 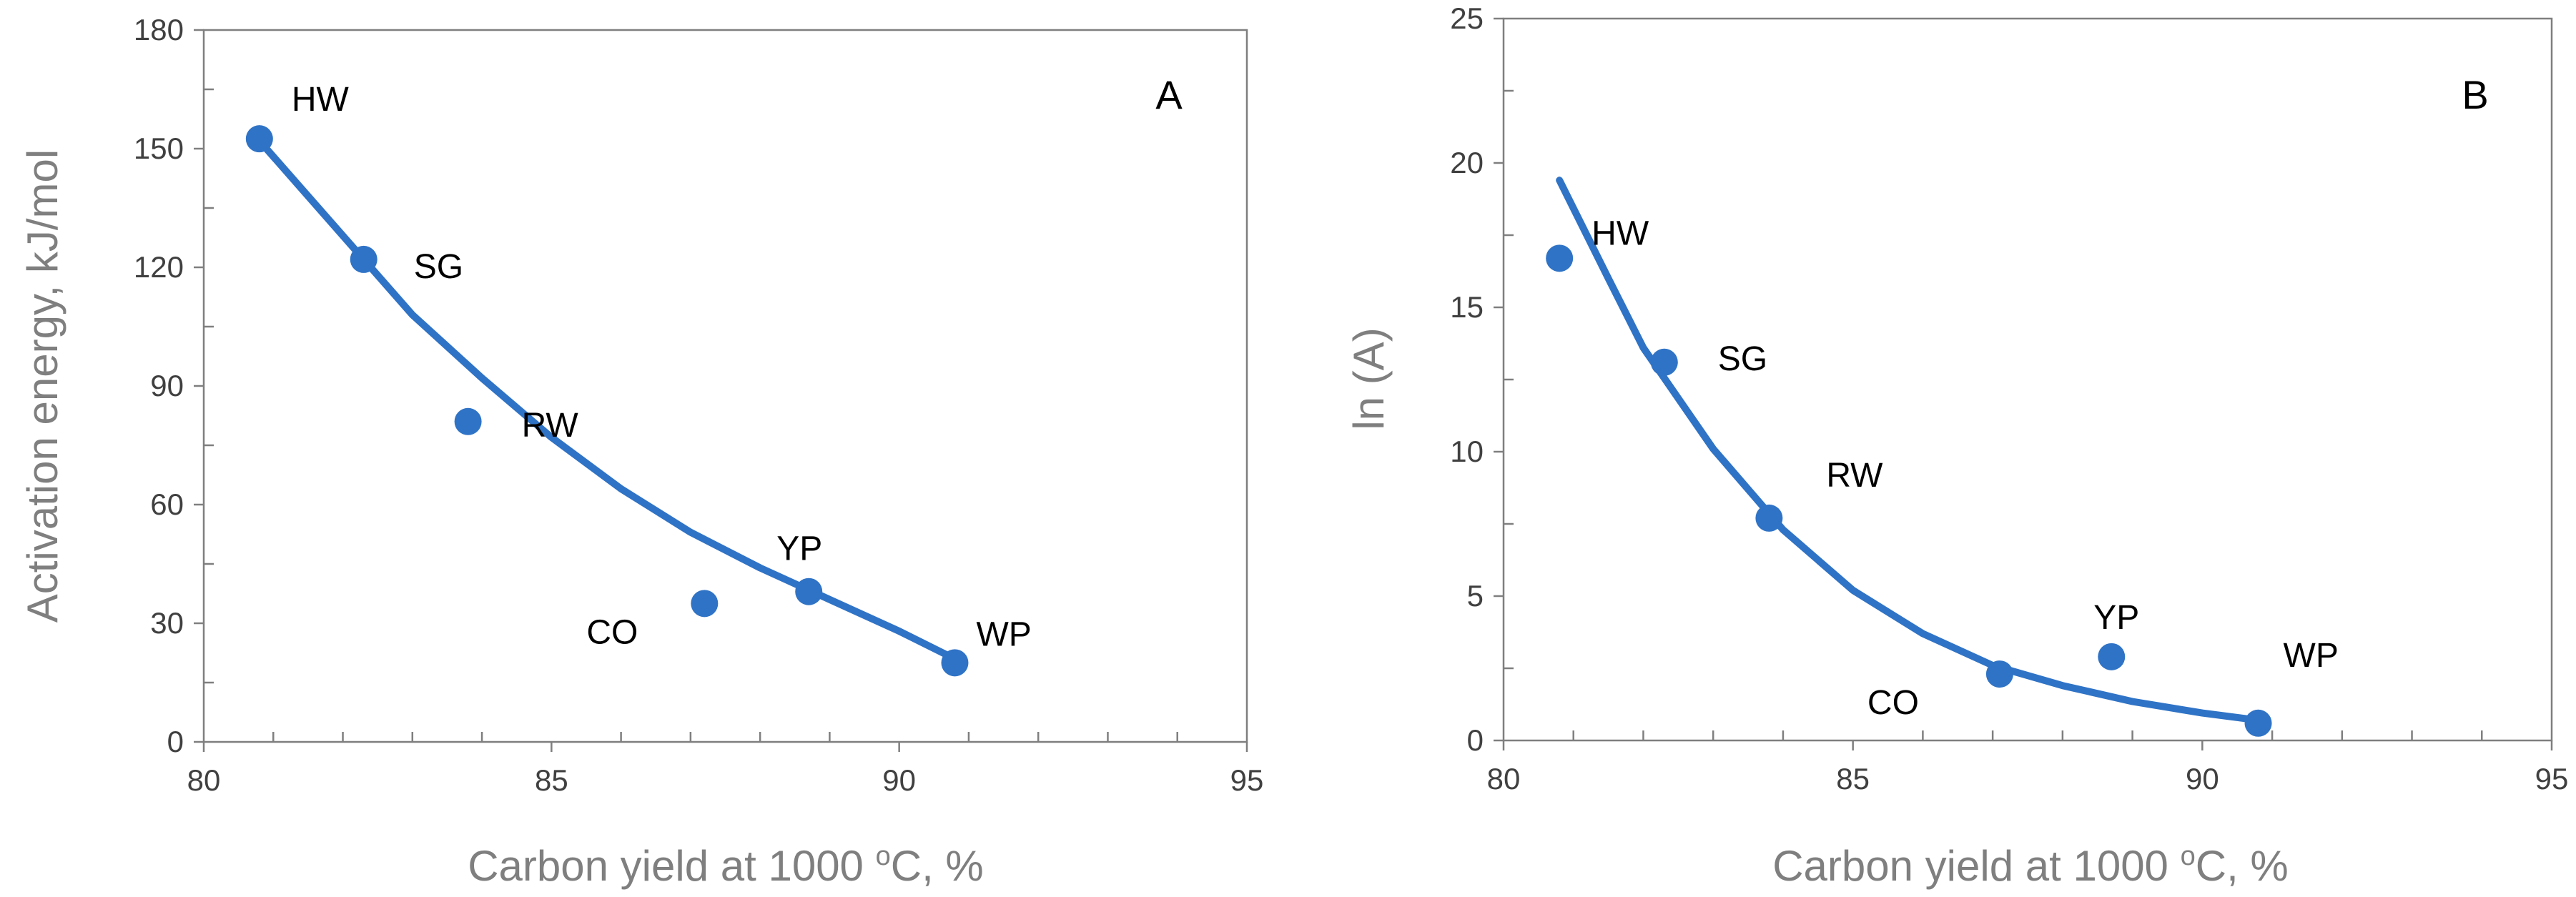 I want to click on y-tick-label: 150, so click(x=159, y=148).